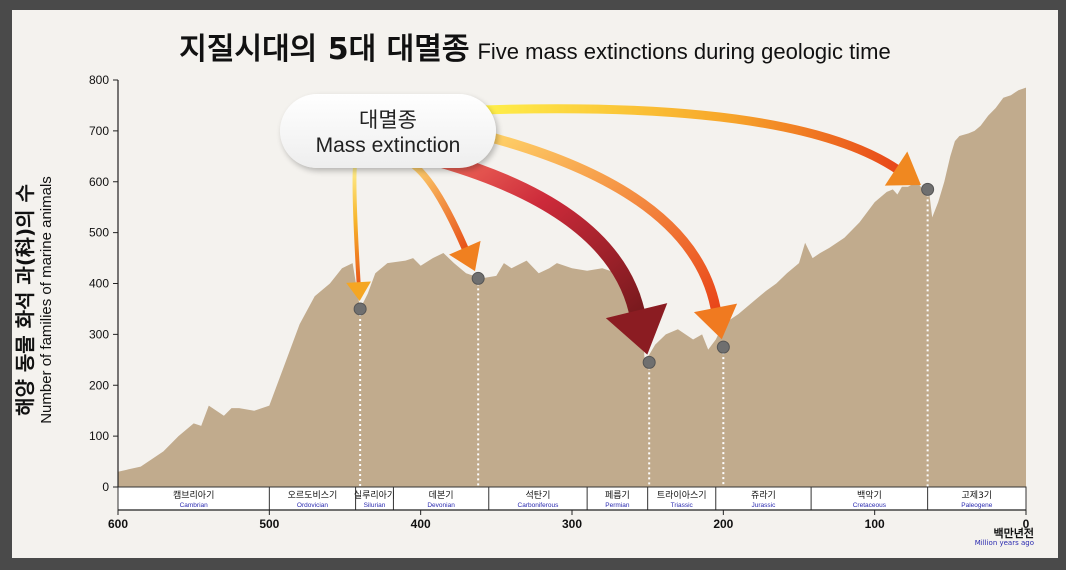  Describe the element at coordinates (869, 495) in the screenshot. I see `era-label-korean: 백악기` at that location.